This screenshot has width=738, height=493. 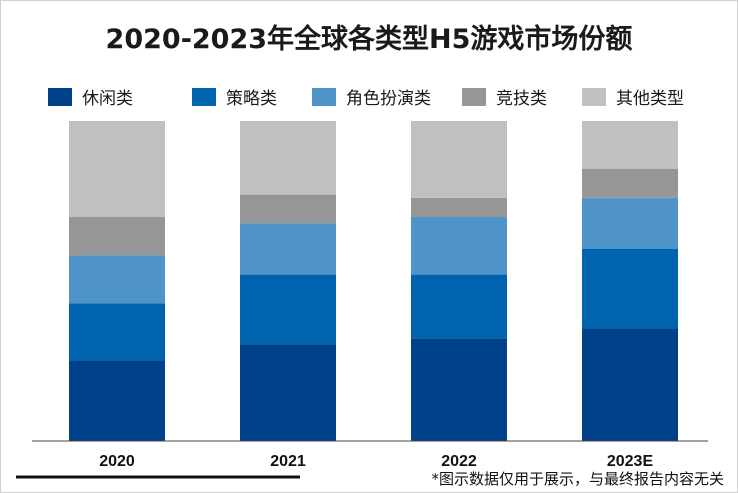 What do you see at coordinates (376, 461) in the screenshot?
I see `x-axis-ticks: 2020 2021 2022 2023E` at bounding box center [376, 461].